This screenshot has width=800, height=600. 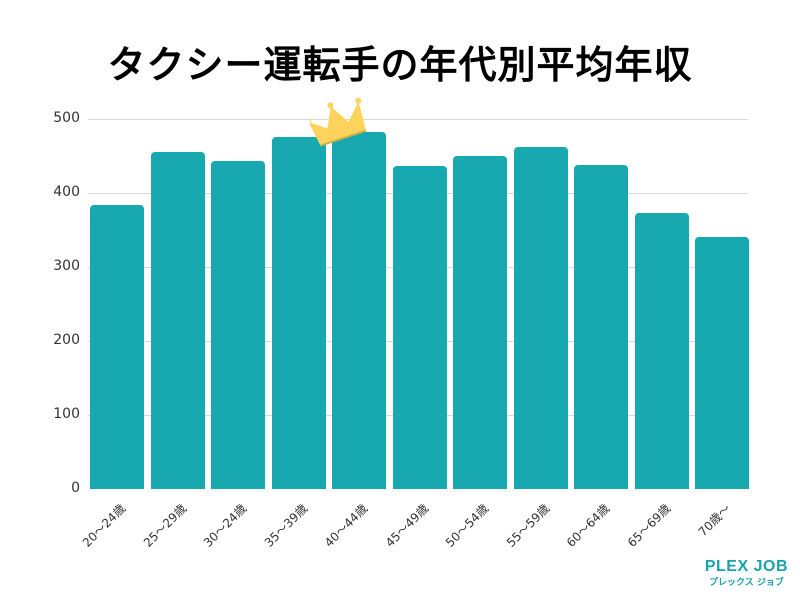 What do you see at coordinates (338, 122) in the screenshot?
I see `crown-icon` at bounding box center [338, 122].